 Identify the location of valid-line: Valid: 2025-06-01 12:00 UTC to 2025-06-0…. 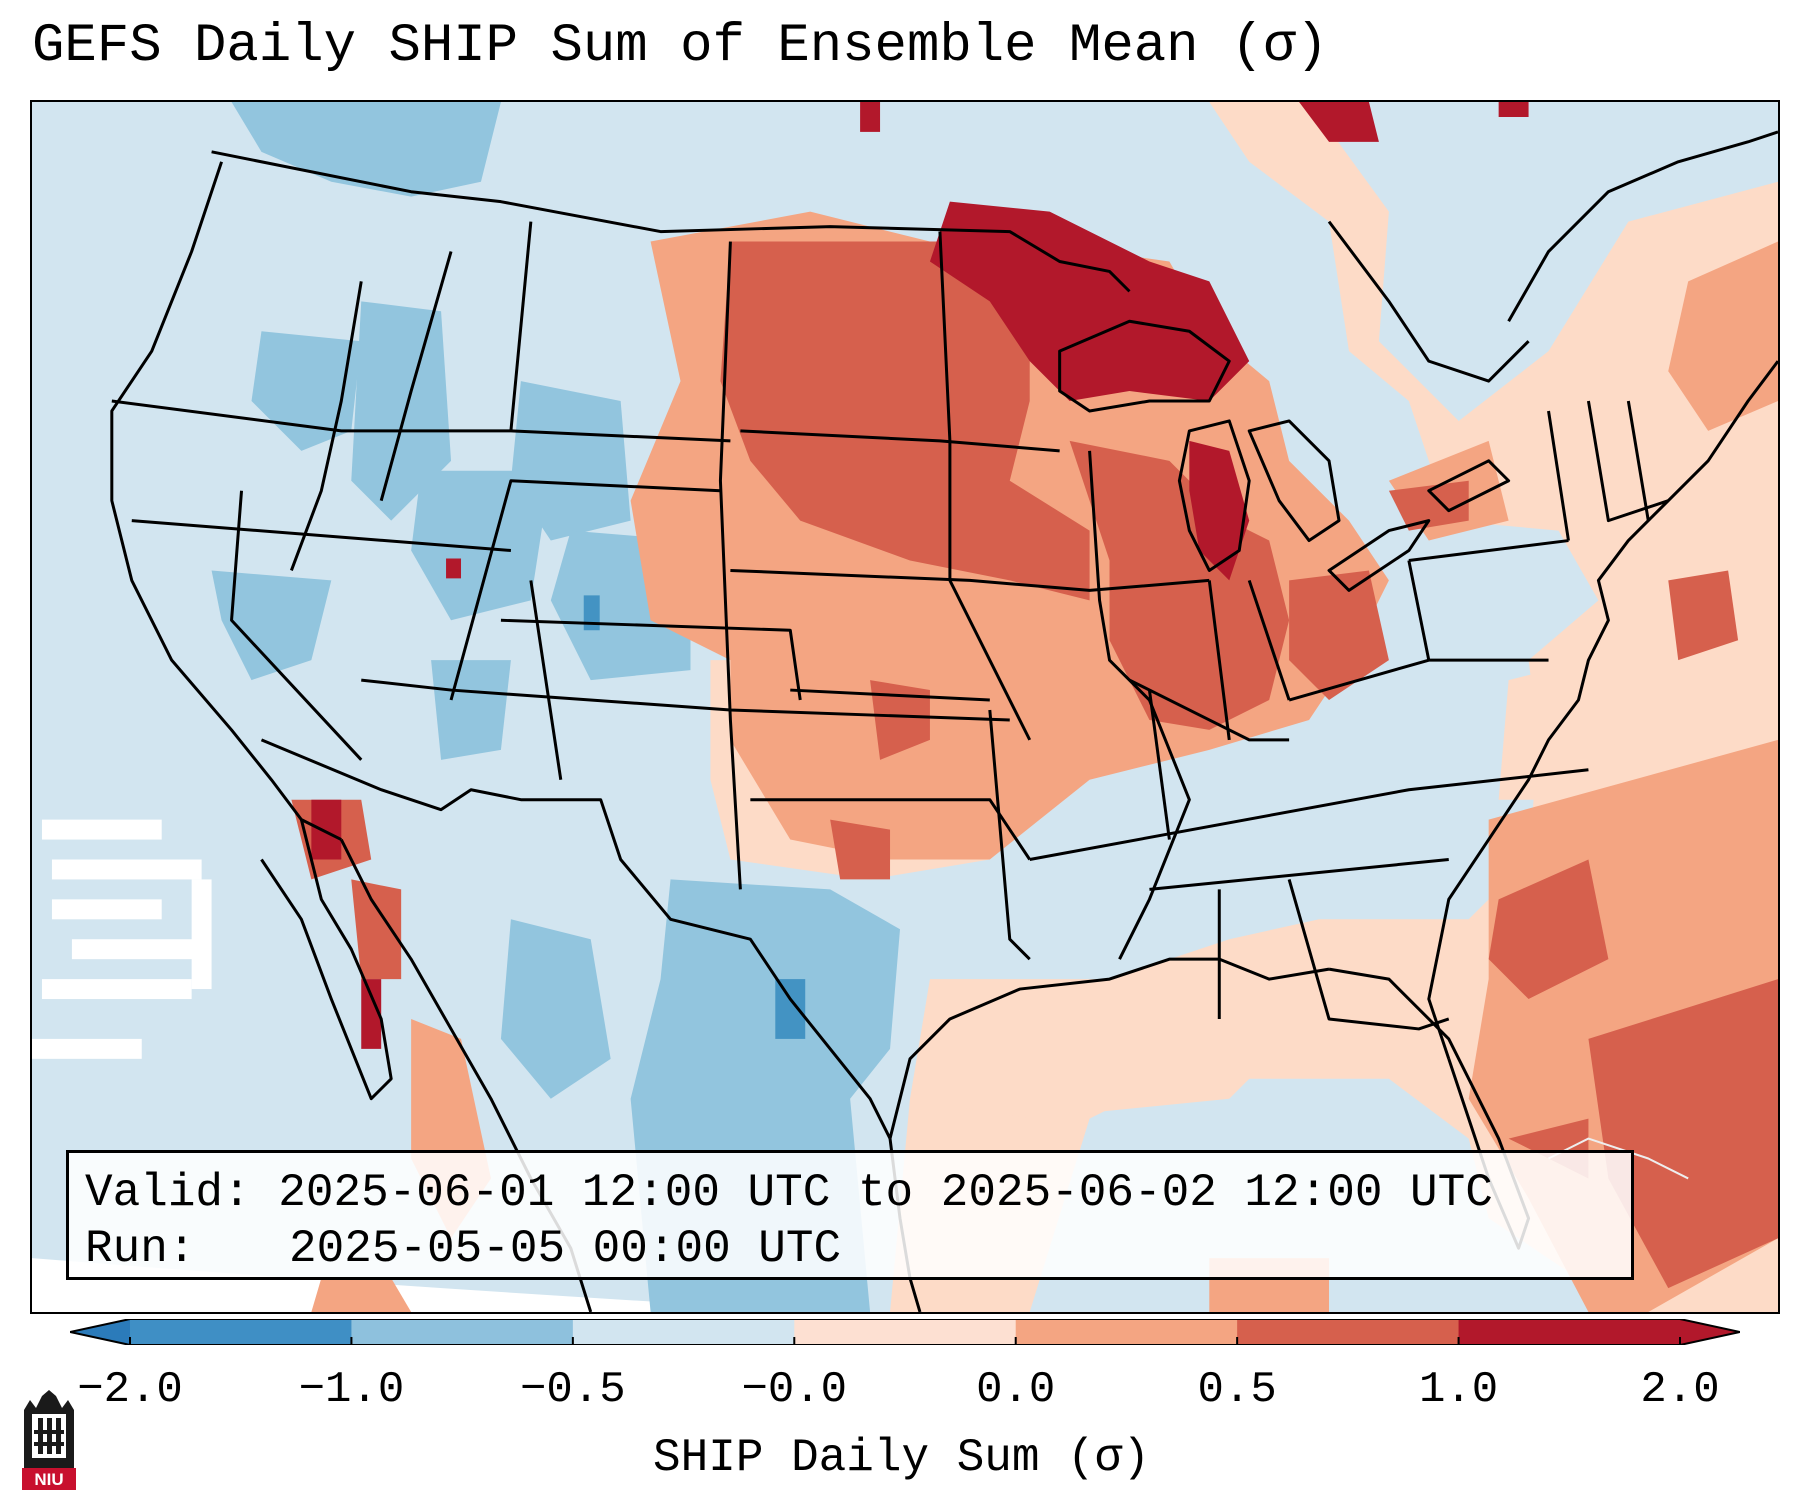
(850, 1193).